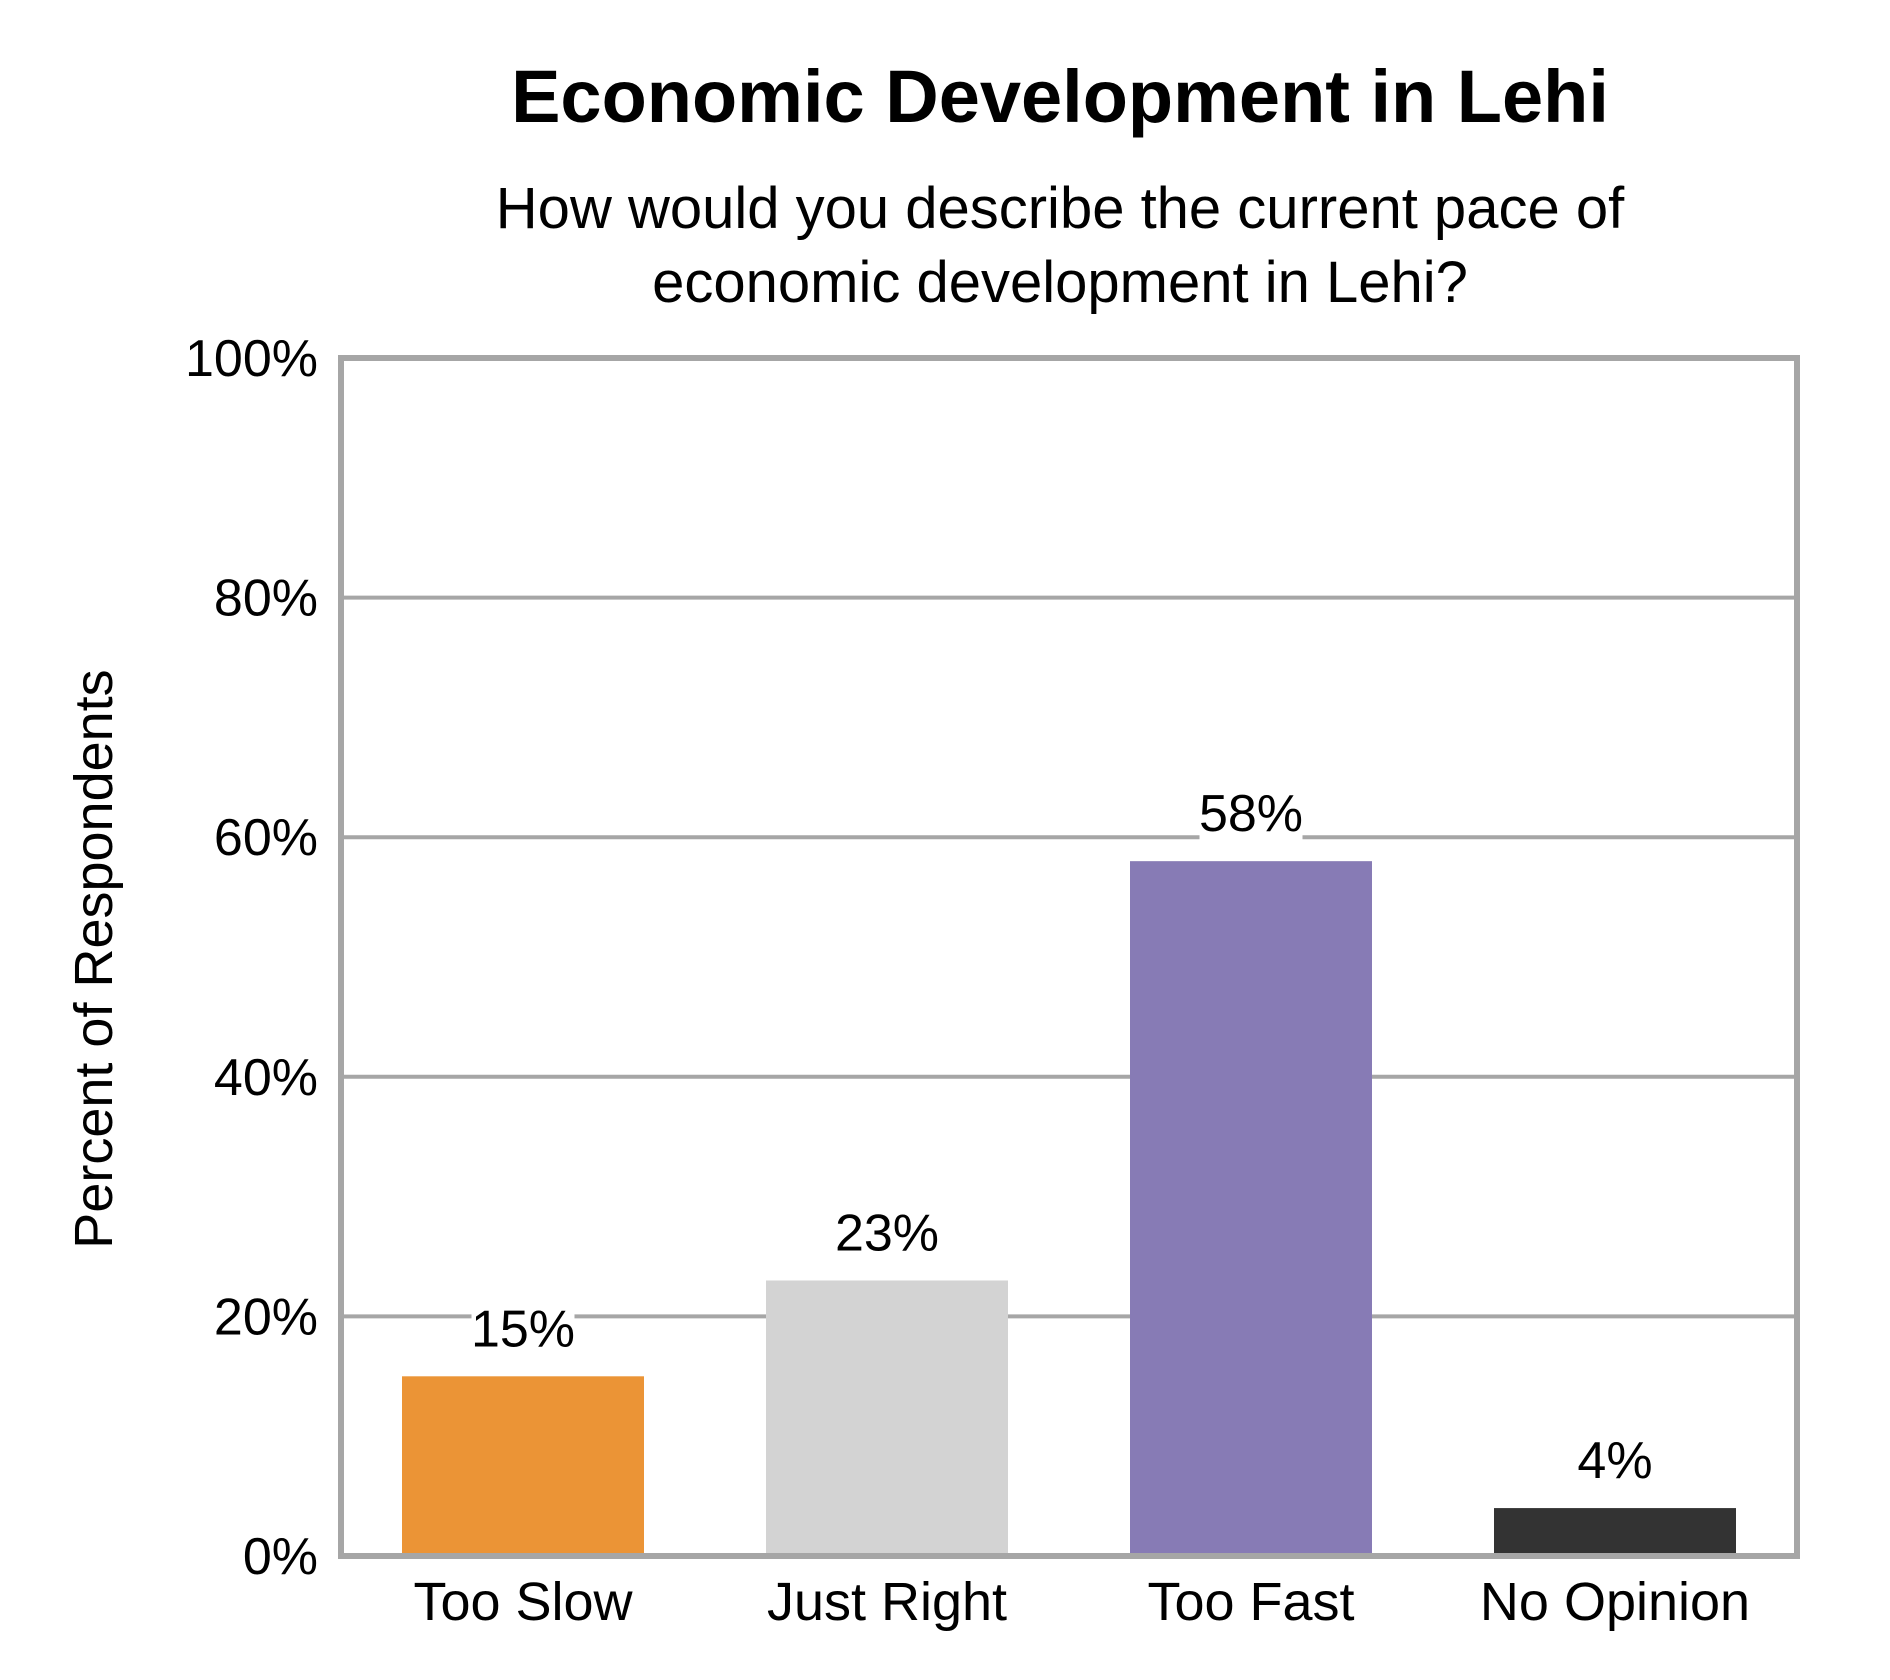 This screenshot has height=1680, width=1890. I want to click on data-label-too-slow: 15%, so click(523, 1329).